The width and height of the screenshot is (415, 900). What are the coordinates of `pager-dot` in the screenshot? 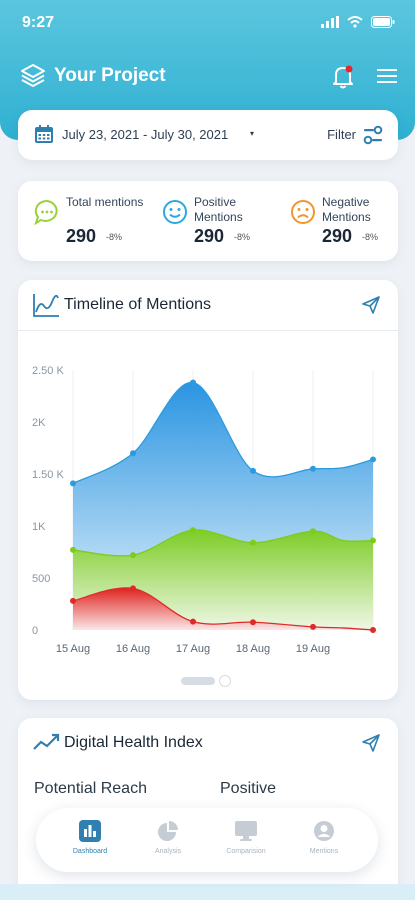 It's located at (225, 681).